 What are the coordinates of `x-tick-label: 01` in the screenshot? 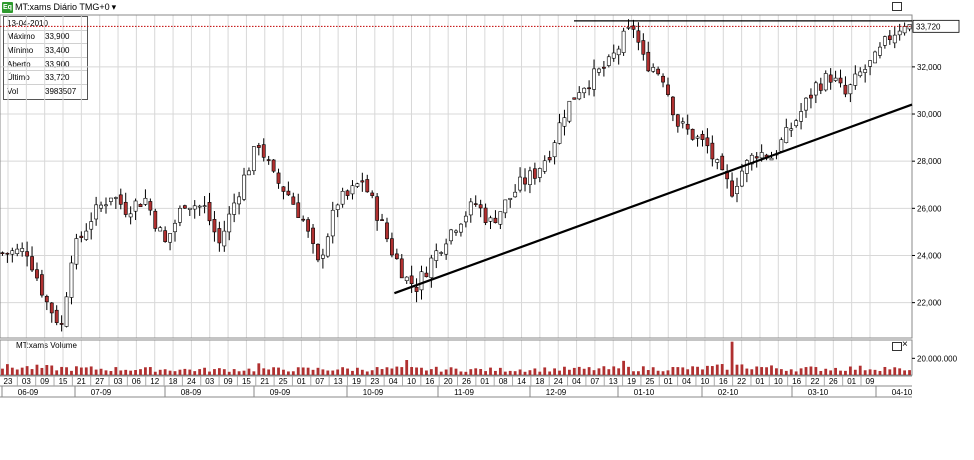 It's located at (301, 381).